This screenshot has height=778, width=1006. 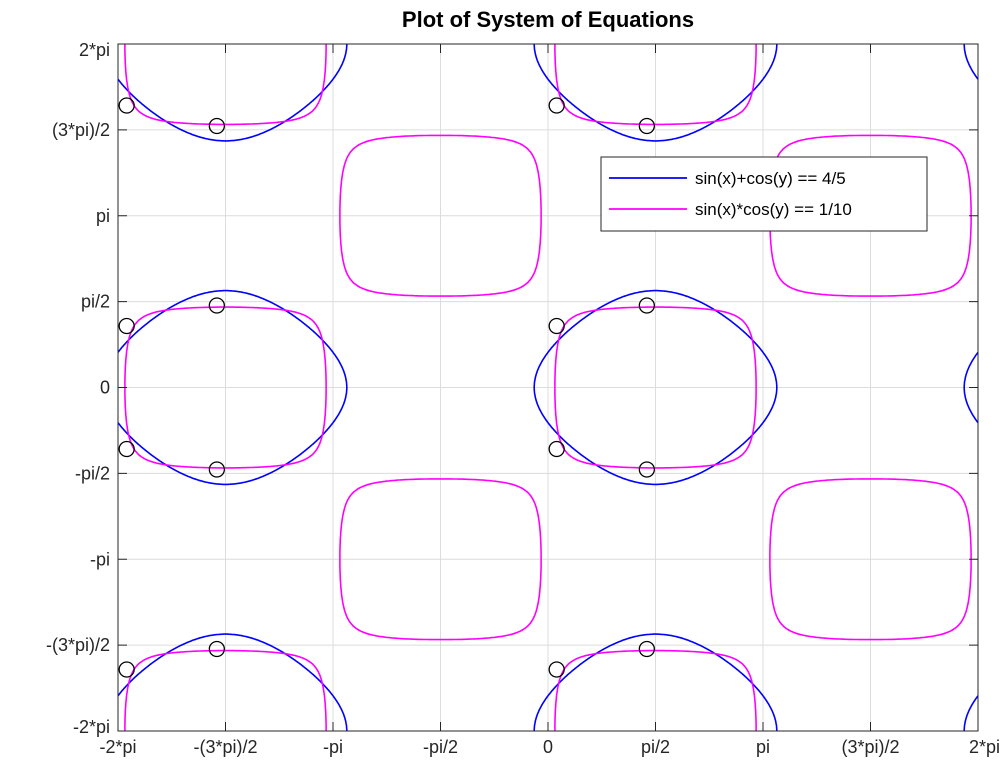 I want to click on y-tick-label: (3*pi)/2, so click(x=81, y=130).